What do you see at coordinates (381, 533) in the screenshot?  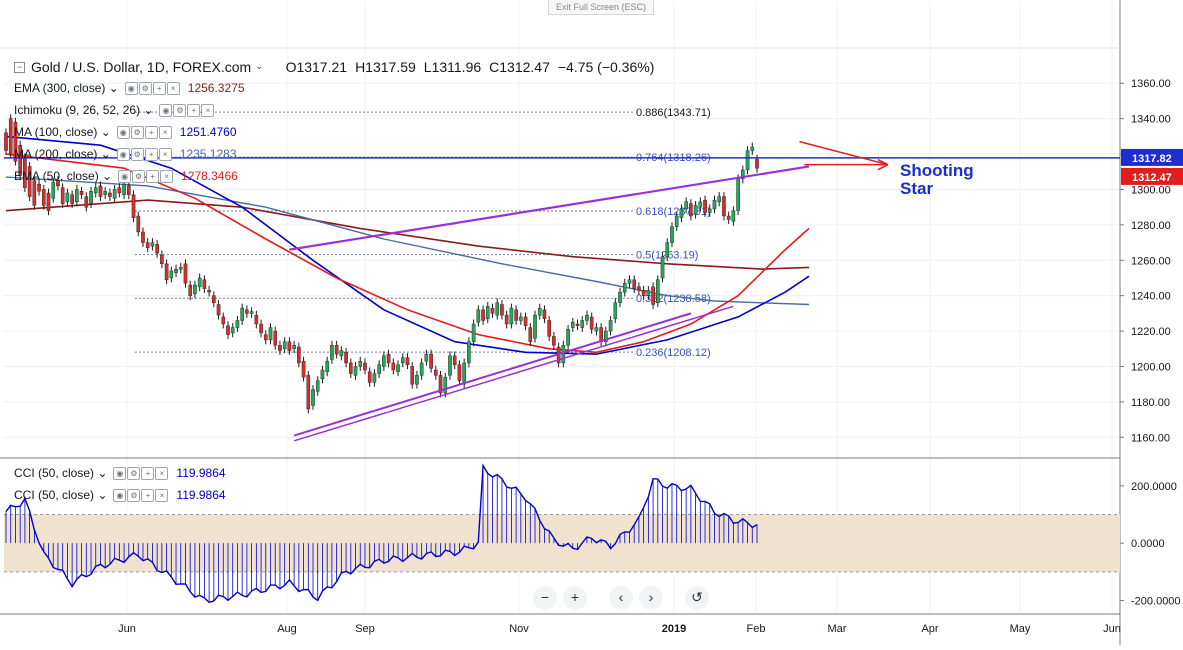 I see `cci-line` at bounding box center [381, 533].